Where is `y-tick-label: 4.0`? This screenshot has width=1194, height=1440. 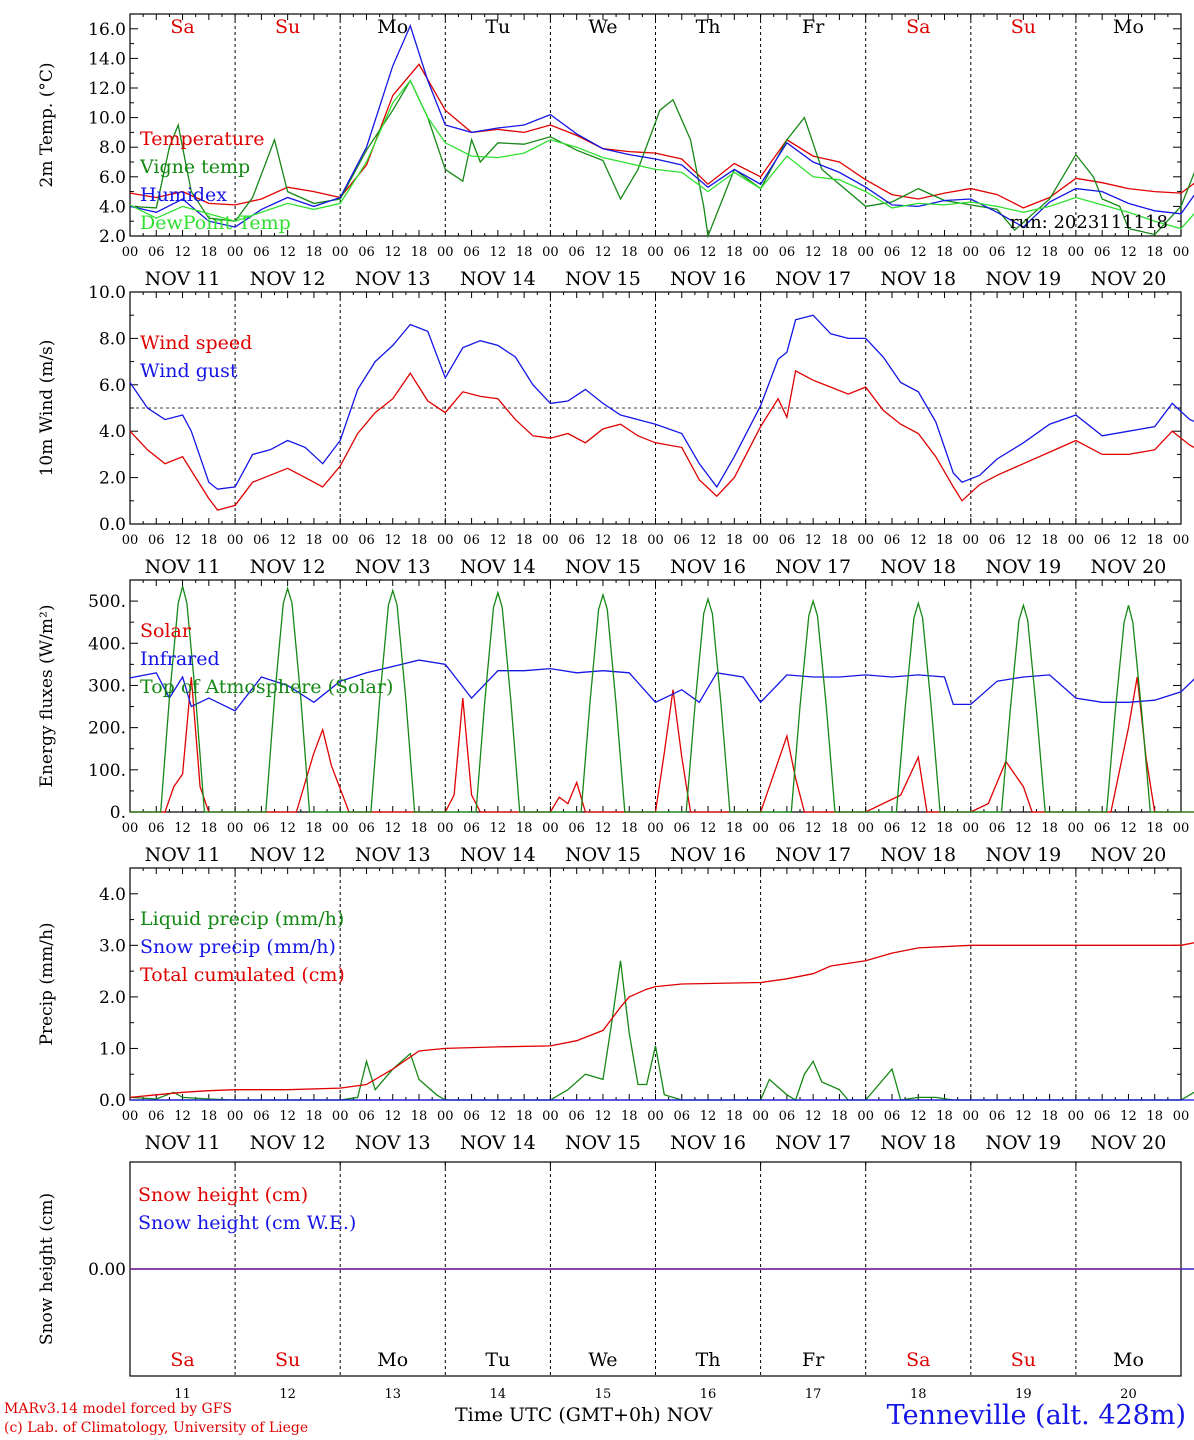 y-tick-label: 4.0 is located at coordinates (112, 895).